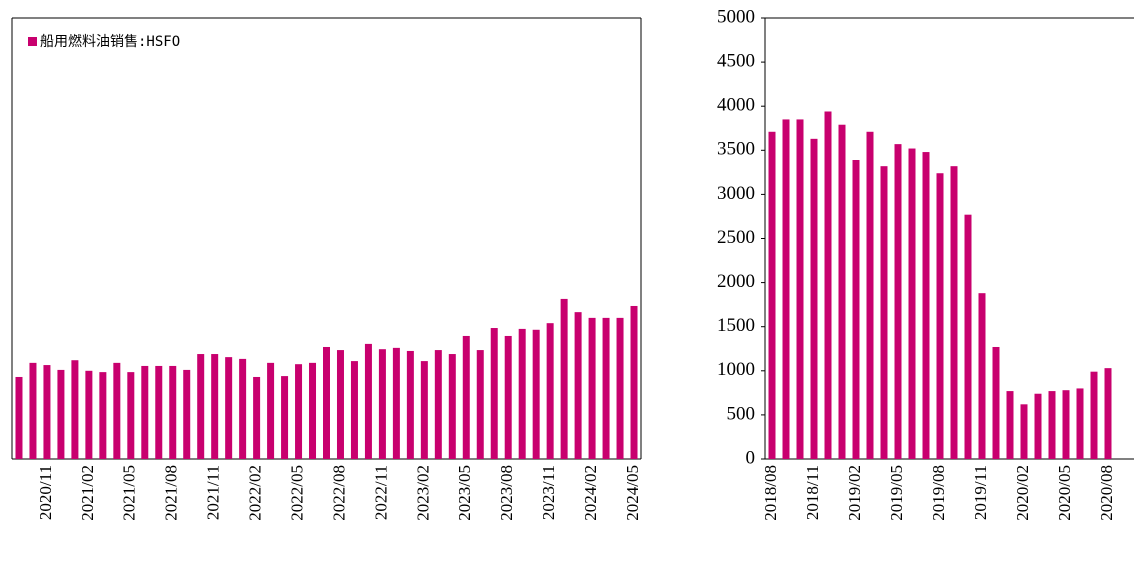 This screenshot has height=569, width=1134. What do you see at coordinates (812, 492) in the screenshot?
I see `x-tick-label: 2018/11` at bounding box center [812, 492].